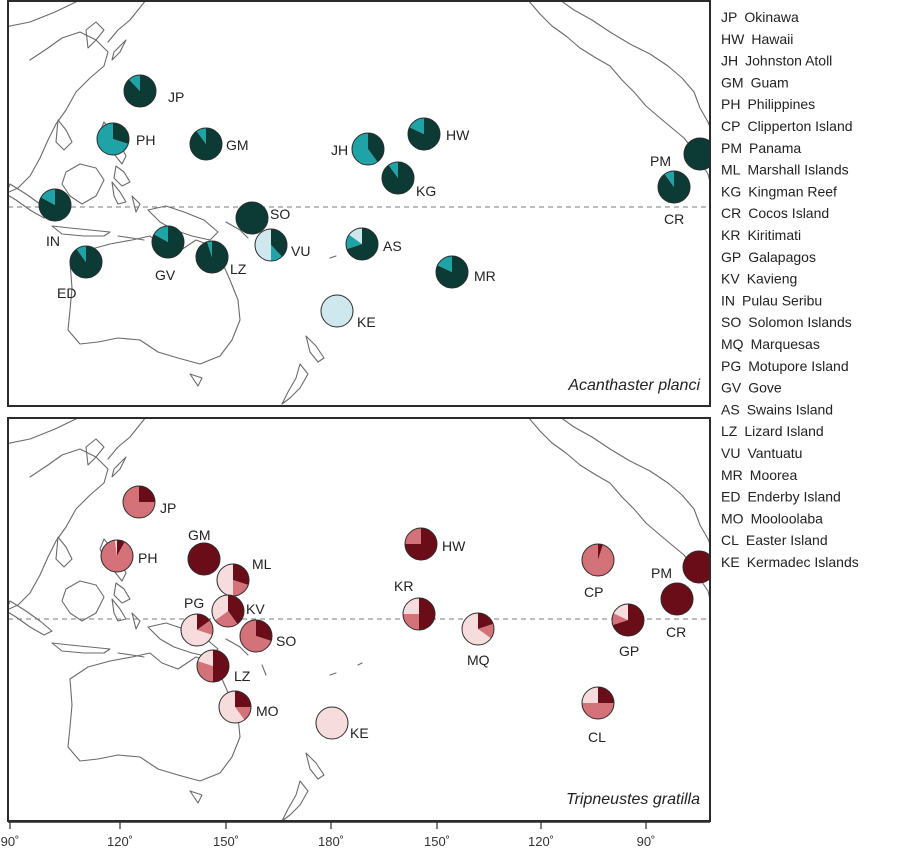  What do you see at coordinates (798, 366) in the screenshot?
I see `legend-name: Motupore Island` at bounding box center [798, 366].